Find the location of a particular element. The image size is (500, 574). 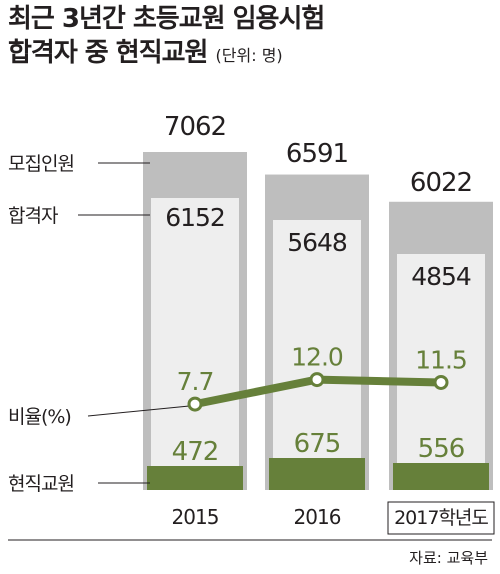

title-line-1: 최근 3년간 초등교원 임용시험 is located at coordinates (166, 19).